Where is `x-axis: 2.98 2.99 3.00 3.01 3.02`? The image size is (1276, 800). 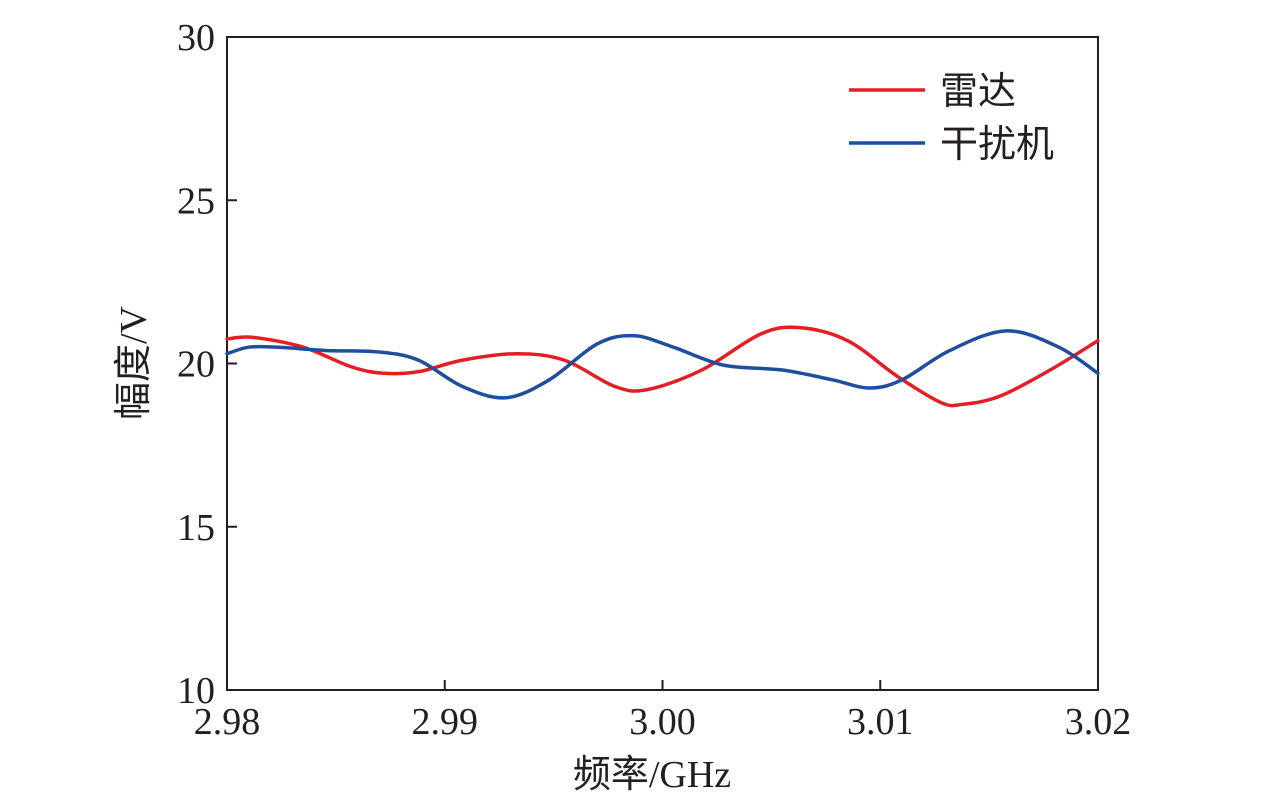
x-axis: 2.98 2.99 3.00 3.01 3.02 is located at coordinates (663, 711).